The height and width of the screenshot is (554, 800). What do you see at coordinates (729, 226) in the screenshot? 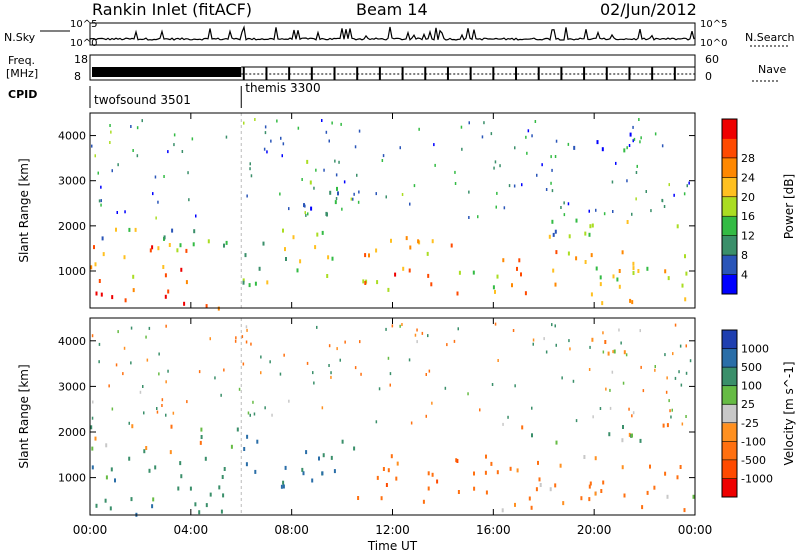
I see `power-colorbar-segment` at bounding box center [729, 226].